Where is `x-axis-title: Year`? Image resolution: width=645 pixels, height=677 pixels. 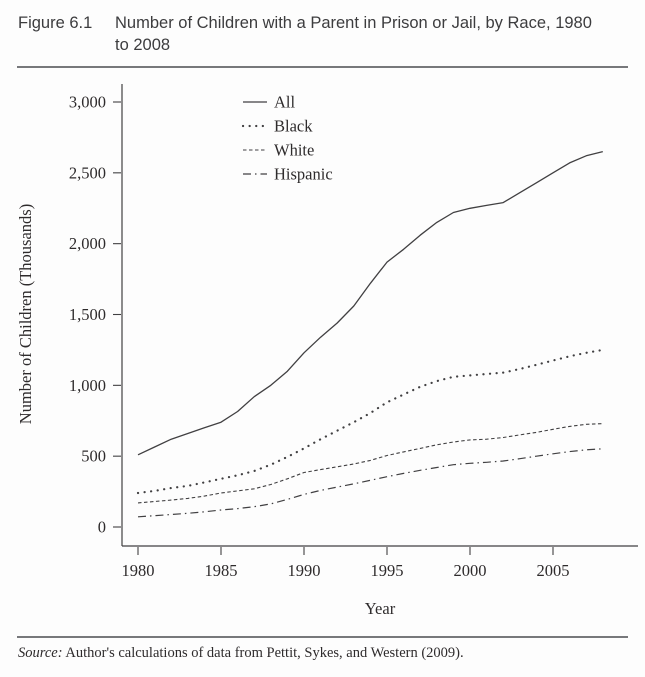 x-axis-title: Year is located at coordinates (380, 608).